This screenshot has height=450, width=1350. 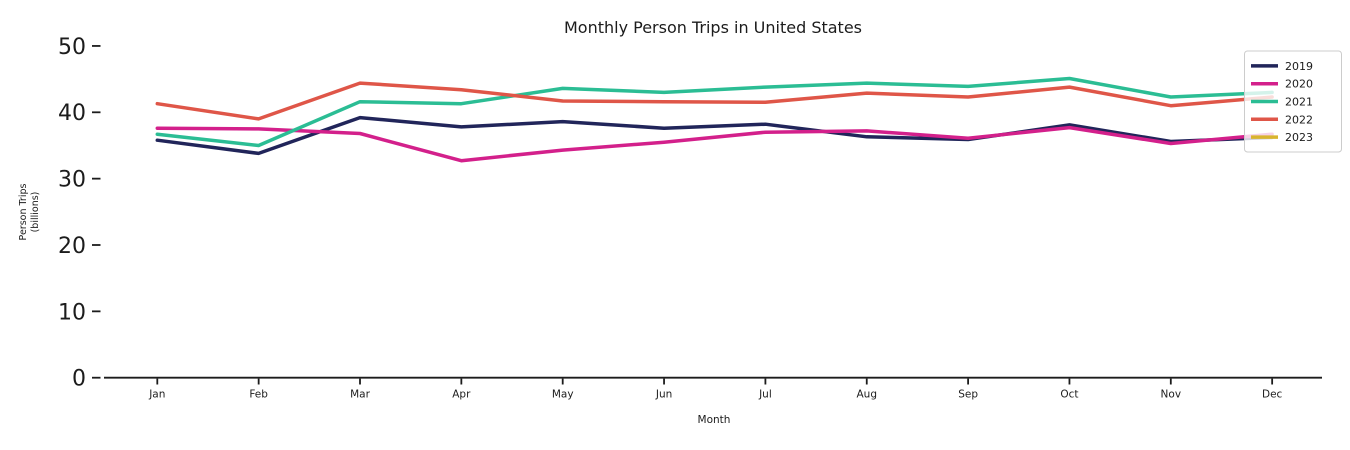 What do you see at coordinates (258, 395) in the screenshot?
I see `x-tick-label: Feb` at bounding box center [258, 395].